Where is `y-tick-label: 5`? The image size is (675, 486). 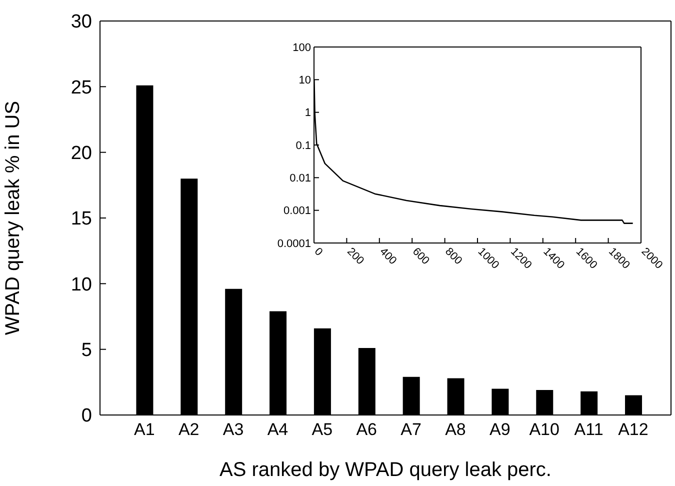
y-tick-label: 5 is located at coordinates (86, 351).